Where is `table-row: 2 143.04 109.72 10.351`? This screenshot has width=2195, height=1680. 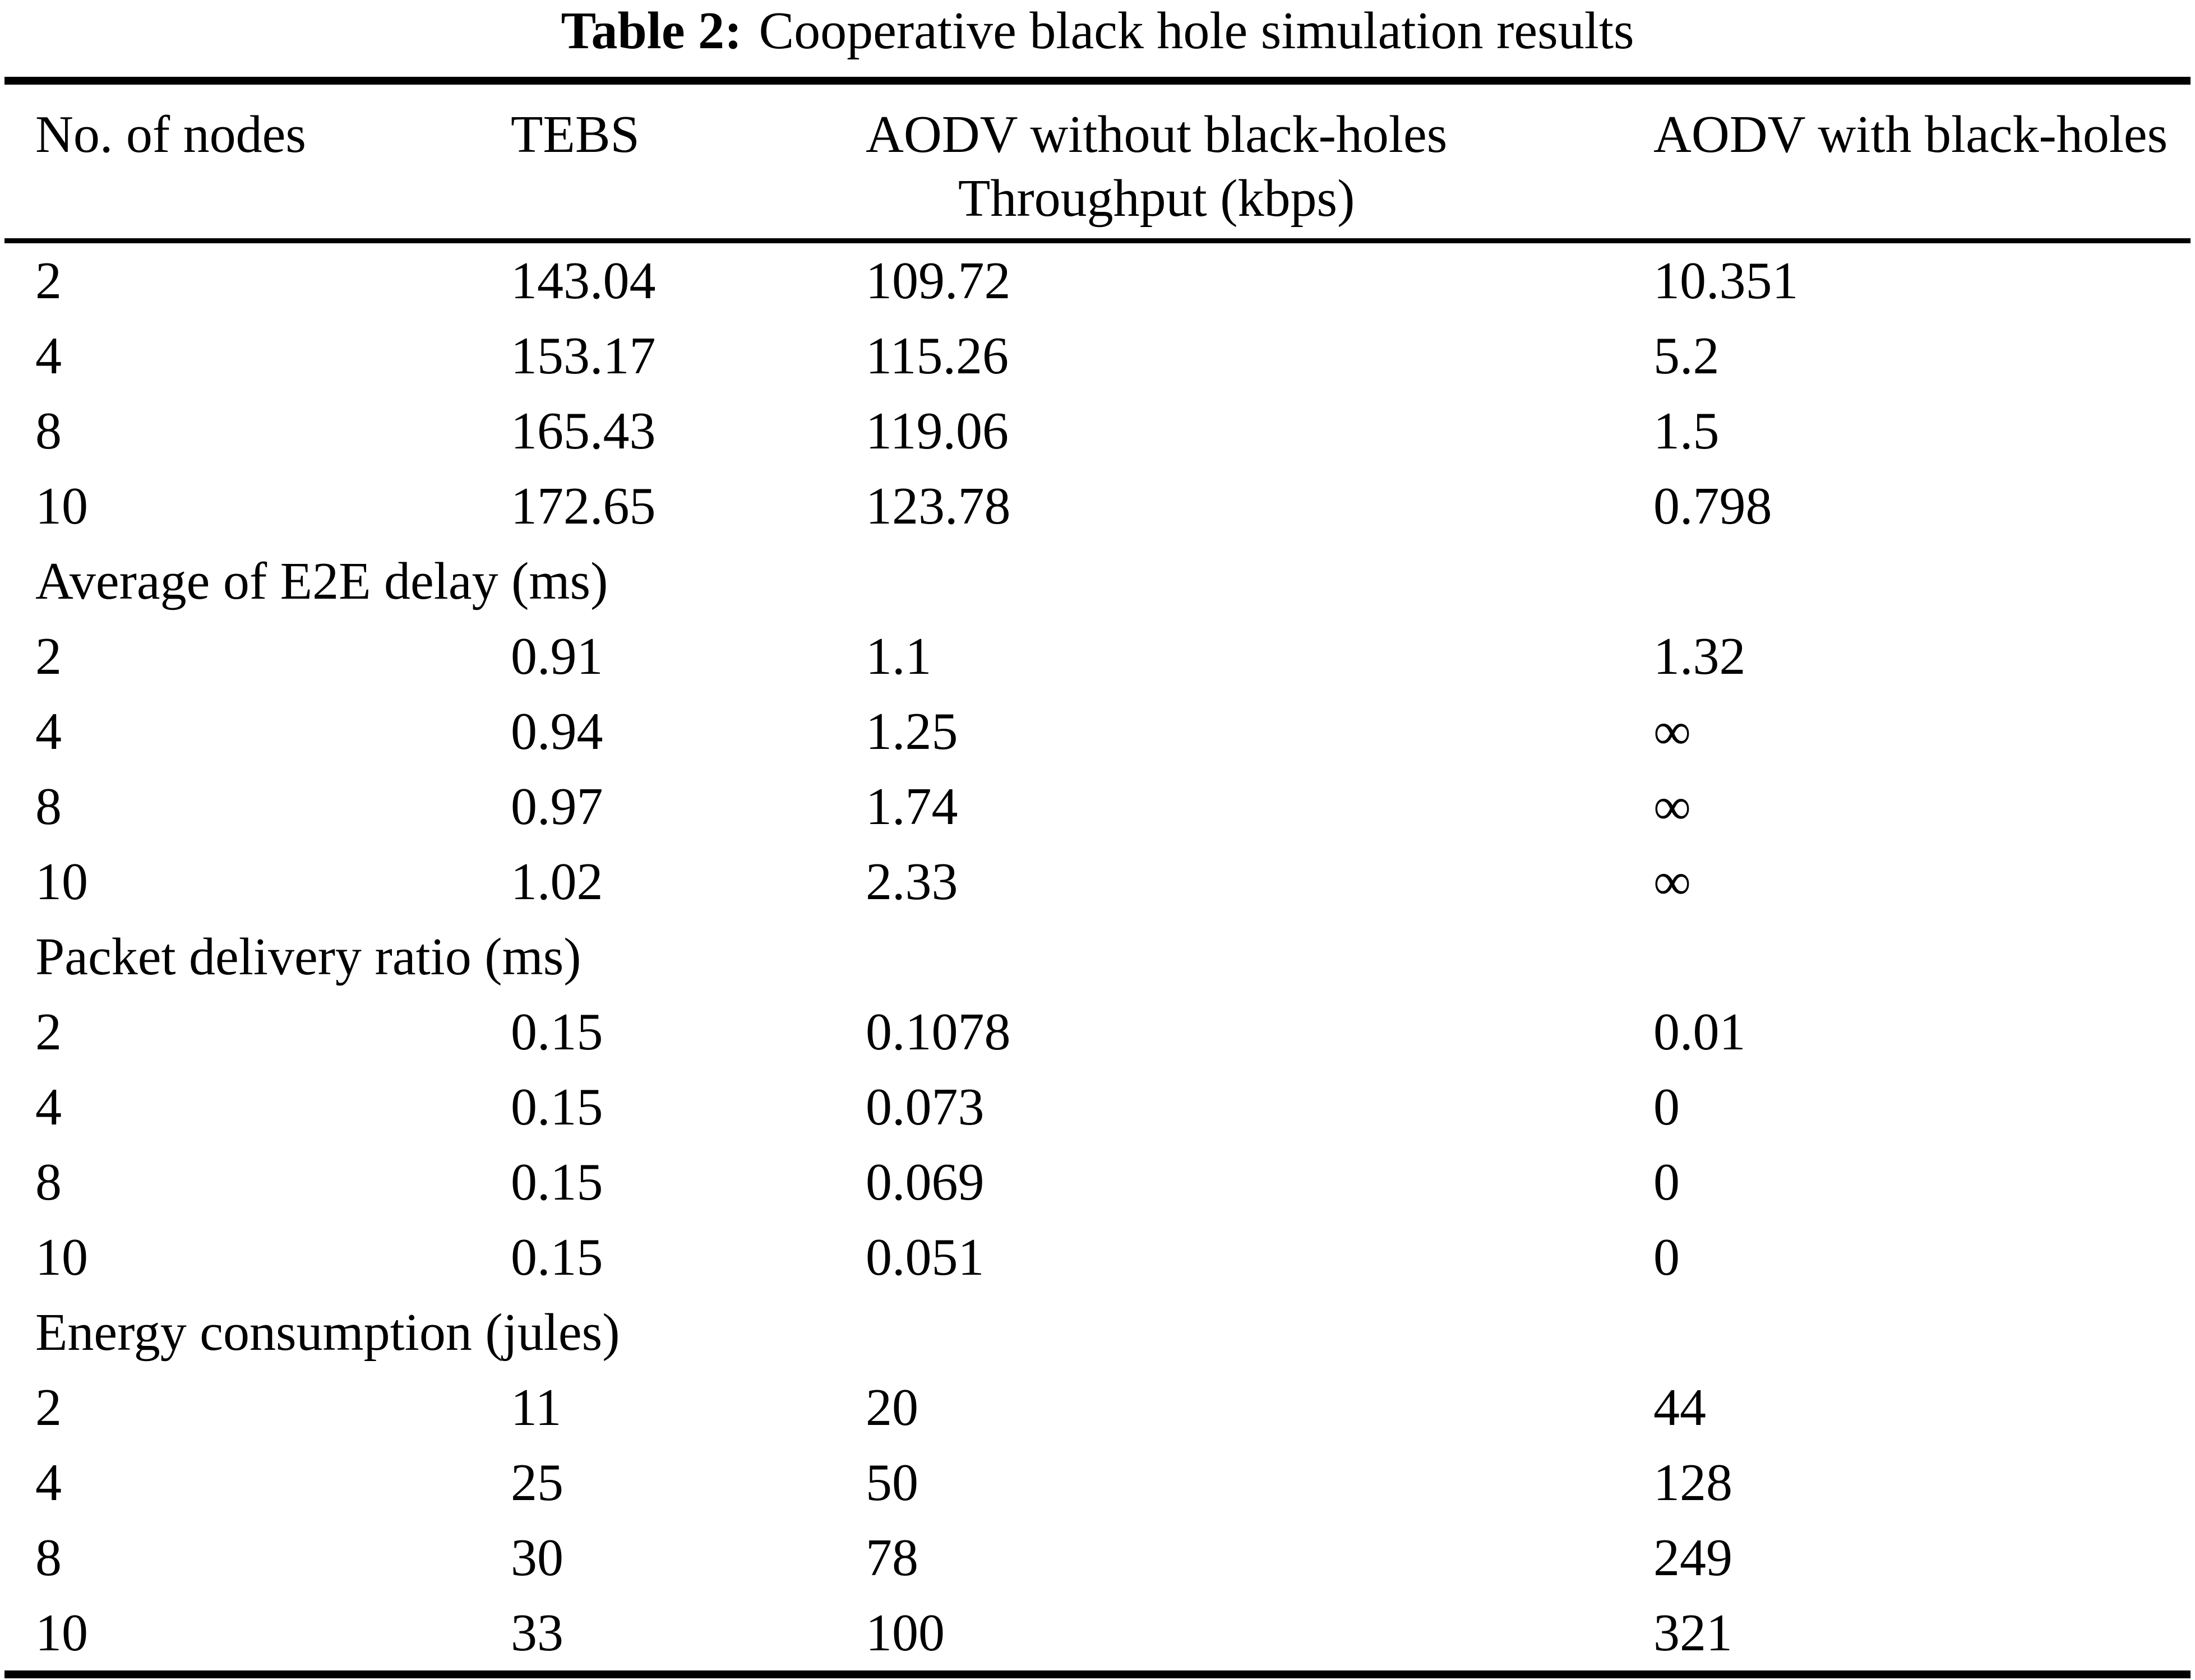
table-row: 2 143.04 109.72 10.351 is located at coordinates (1098, 280).